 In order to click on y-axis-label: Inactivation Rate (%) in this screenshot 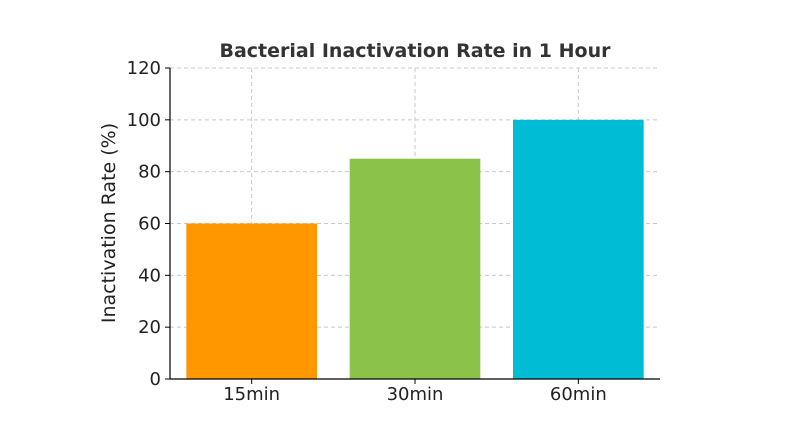, I will do `click(109, 223)`.